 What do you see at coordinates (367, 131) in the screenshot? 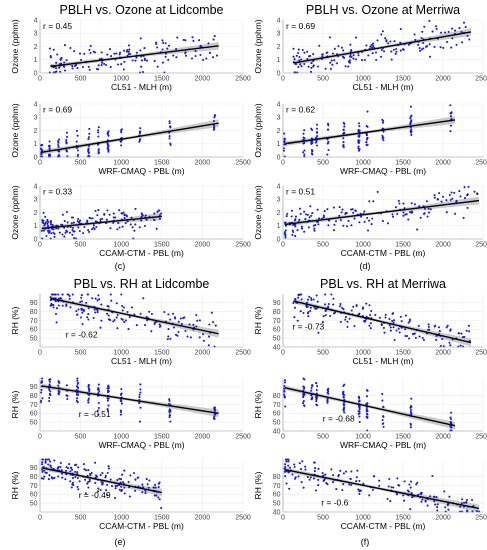
I see `points` at bounding box center [367, 131].